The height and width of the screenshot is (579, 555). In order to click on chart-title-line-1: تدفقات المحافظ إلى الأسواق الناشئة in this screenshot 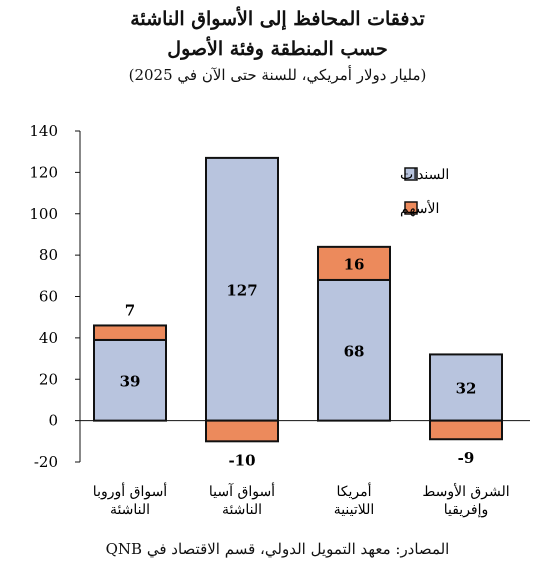, I will do `click(277, 19)`.